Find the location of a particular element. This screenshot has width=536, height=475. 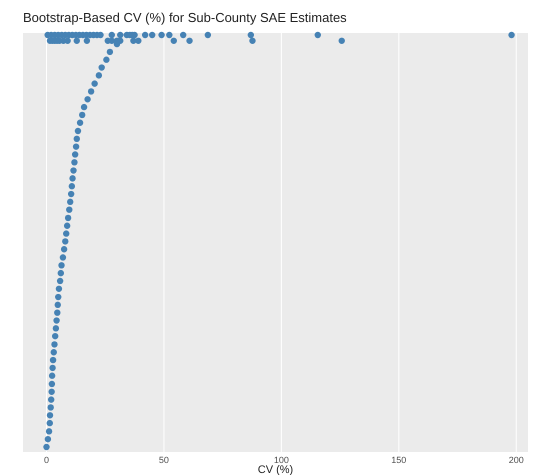

chart-title: Bootstrap-Based CV (%) for Sub-County SAE Estimates is located at coordinates (185, 17).